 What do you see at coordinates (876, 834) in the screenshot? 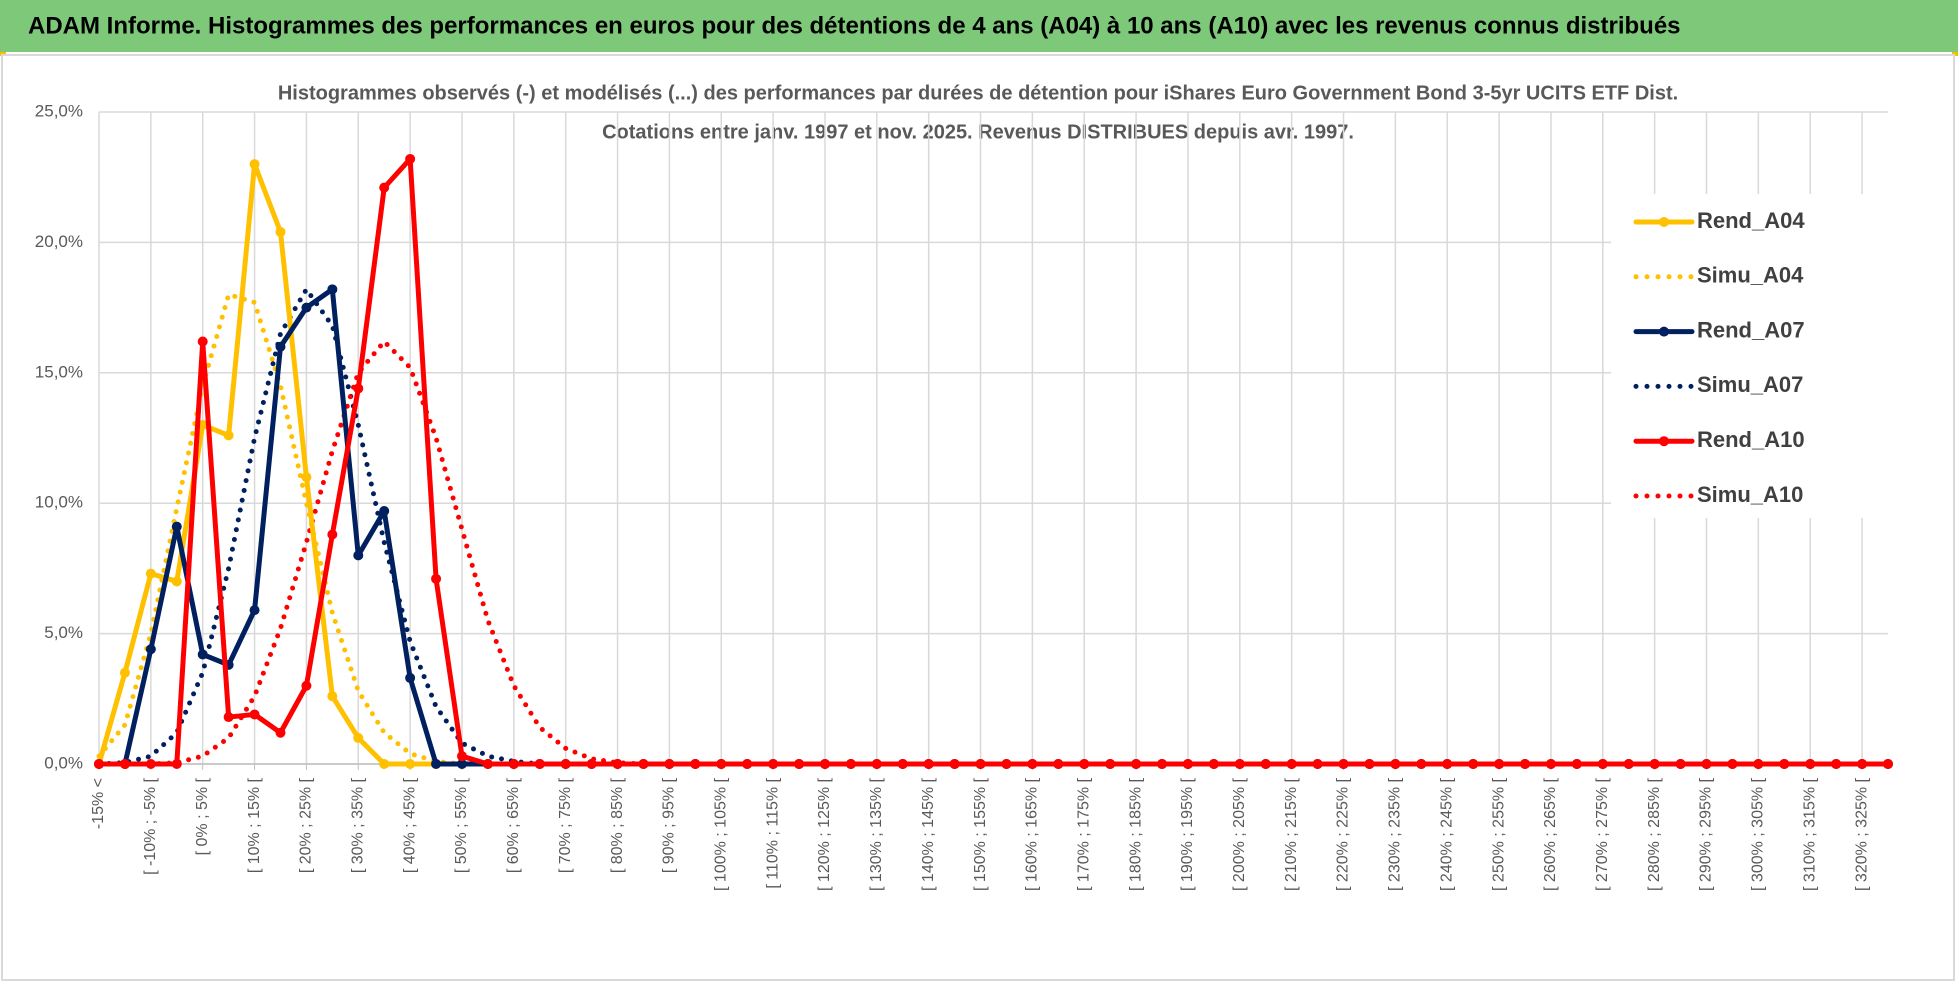
I see `x-tick-label: [ 130% ; 135% [` at bounding box center [876, 834].